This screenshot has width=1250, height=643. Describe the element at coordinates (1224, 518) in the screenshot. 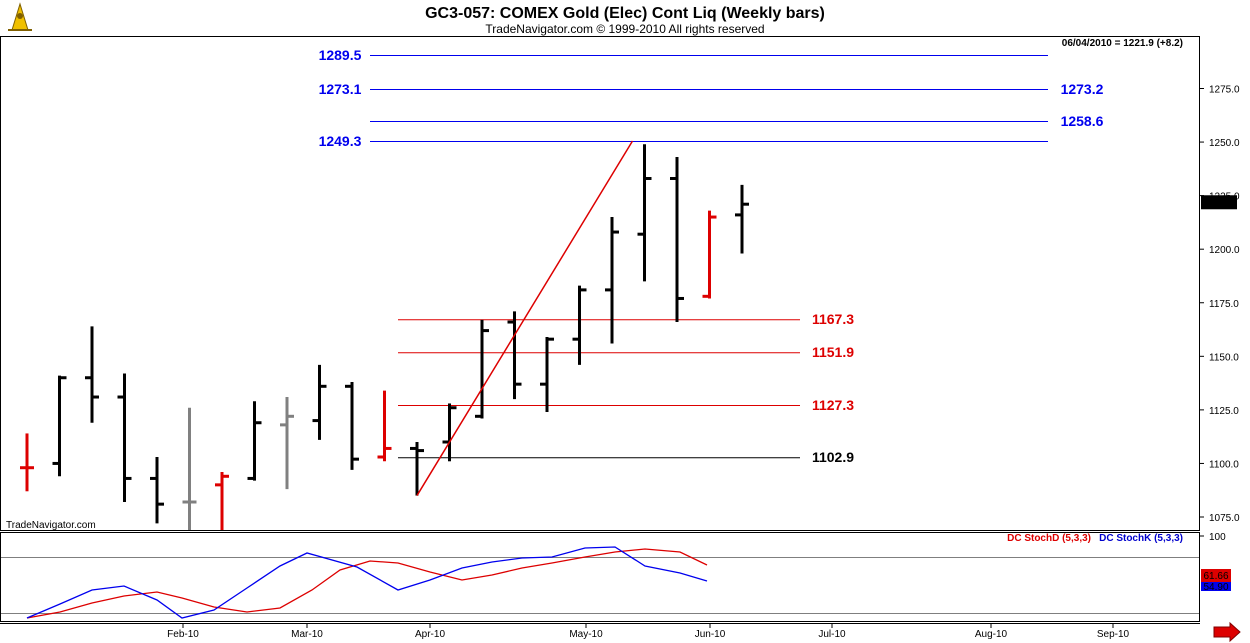

I see `price-tick-label: 1075.0` at that location.